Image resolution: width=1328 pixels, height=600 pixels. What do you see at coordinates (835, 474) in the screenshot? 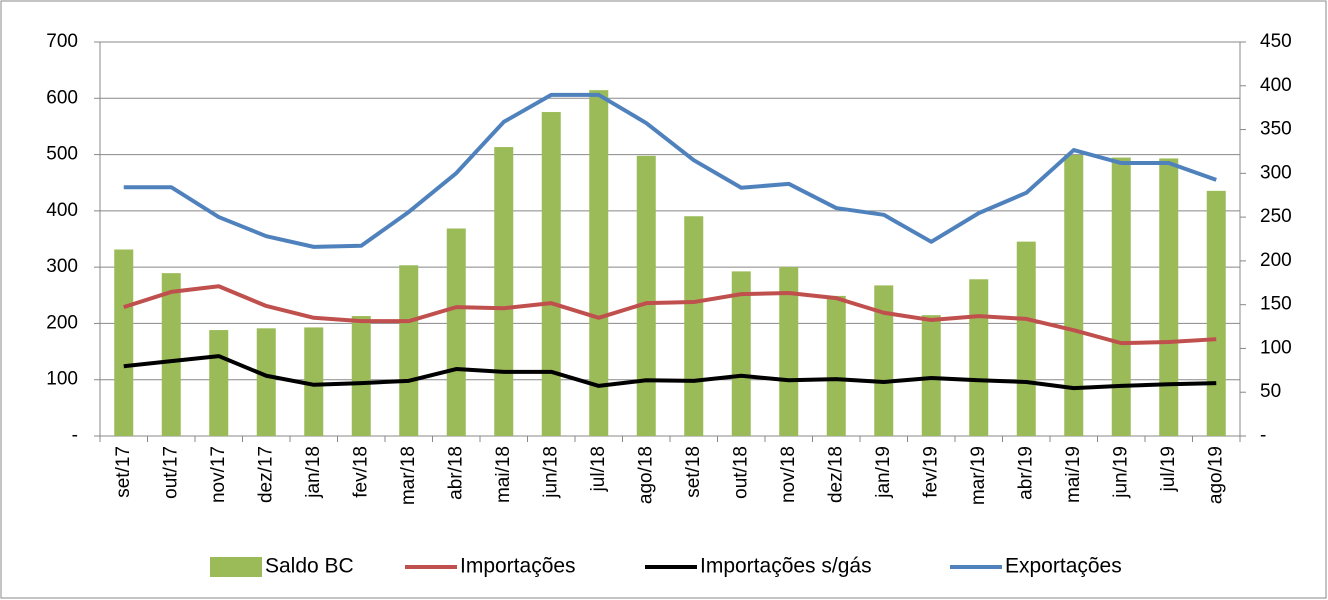
I see `x-tick-label: dez/18` at bounding box center [835, 474].